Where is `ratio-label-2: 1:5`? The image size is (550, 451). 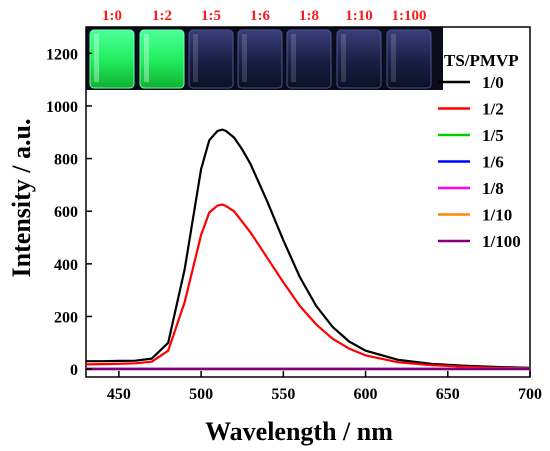
ratio-label-2: 1:5 is located at coordinates (211, 16).